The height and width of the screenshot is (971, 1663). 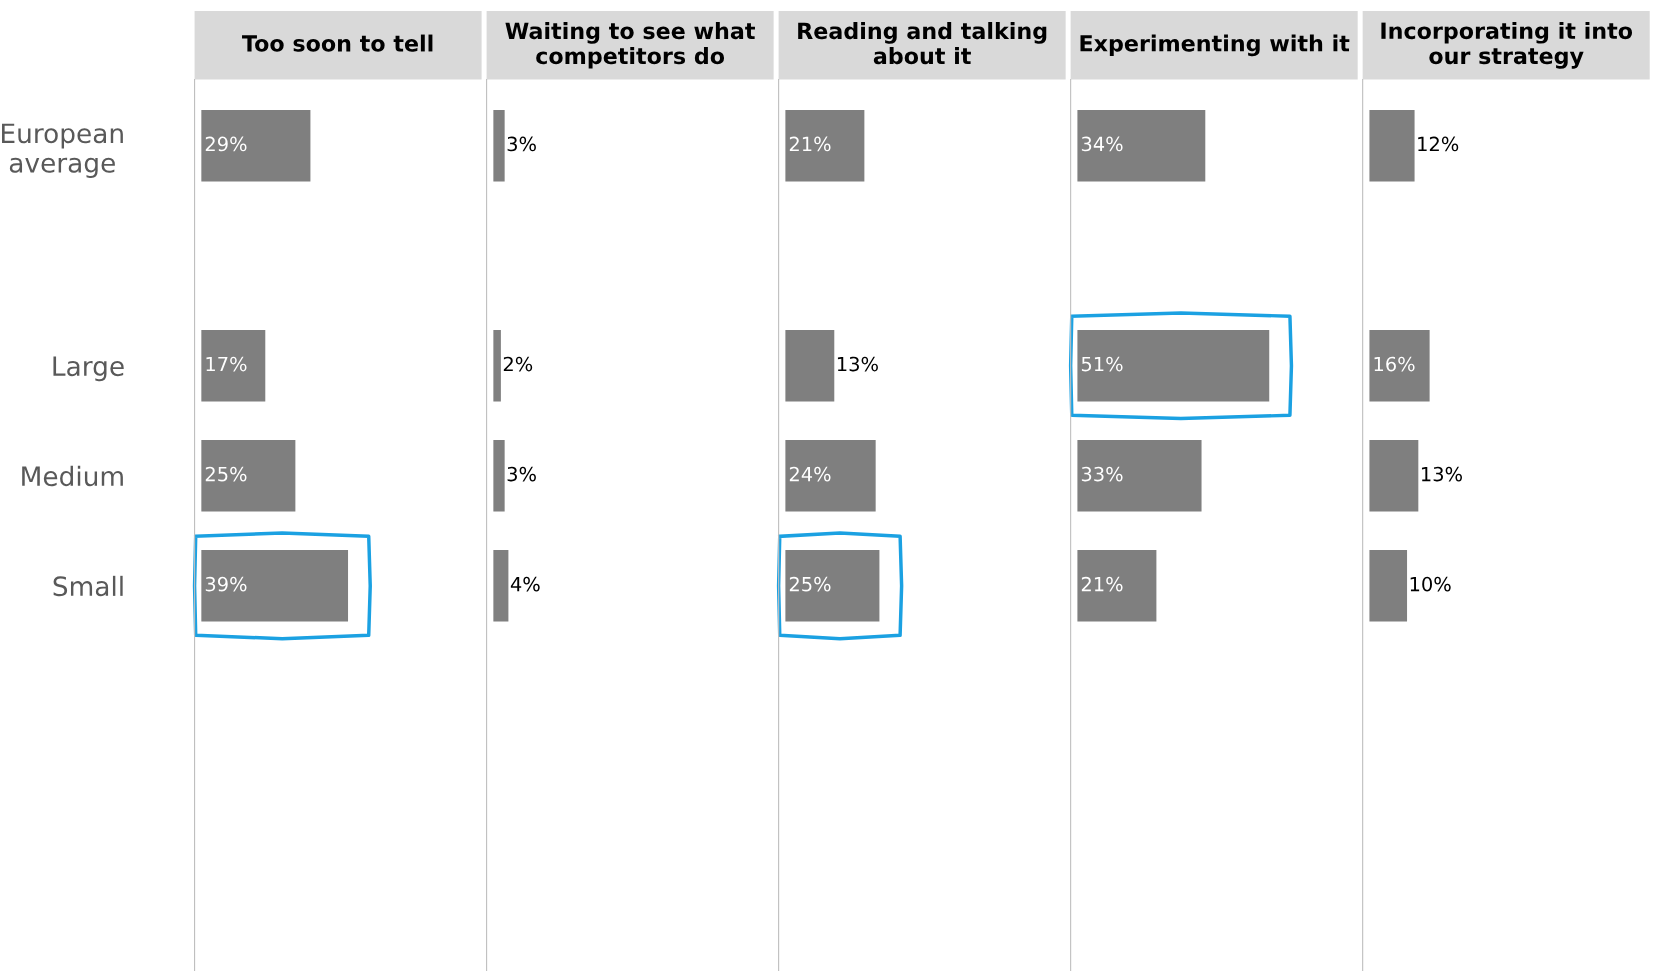 What do you see at coordinates (72, 476) in the screenshot?
I see `y-tick-label: Medium` at bounding box center [72, 476].